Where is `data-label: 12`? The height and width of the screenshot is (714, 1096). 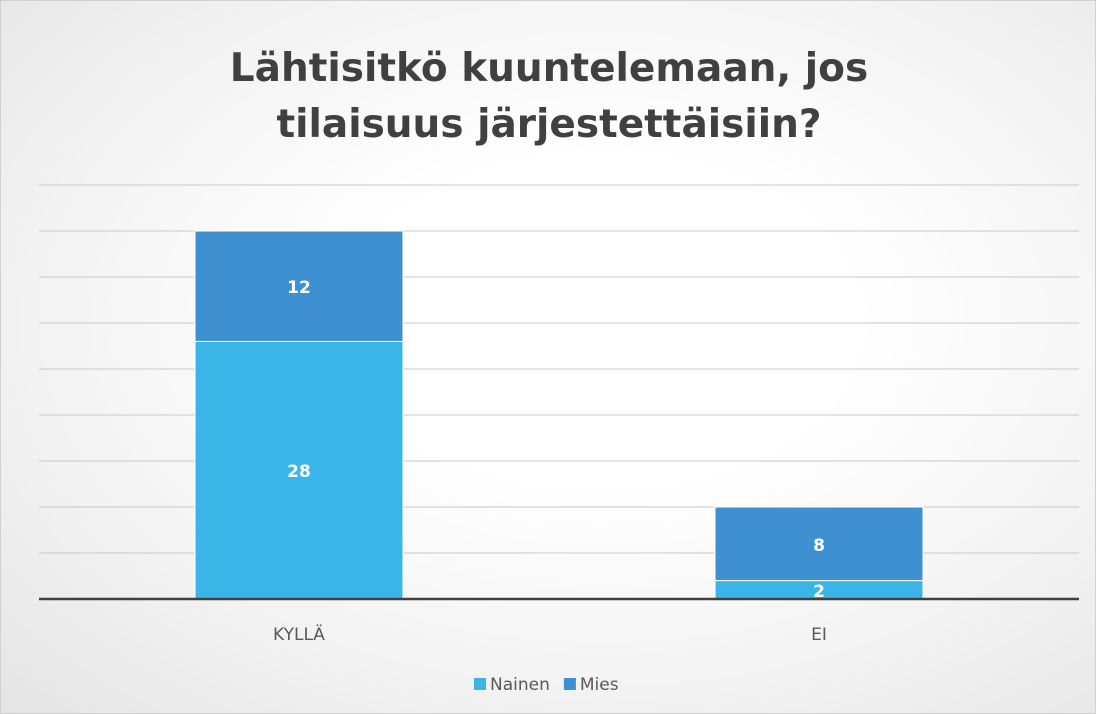
data-label: 12 is located at coordinates (299, 288).